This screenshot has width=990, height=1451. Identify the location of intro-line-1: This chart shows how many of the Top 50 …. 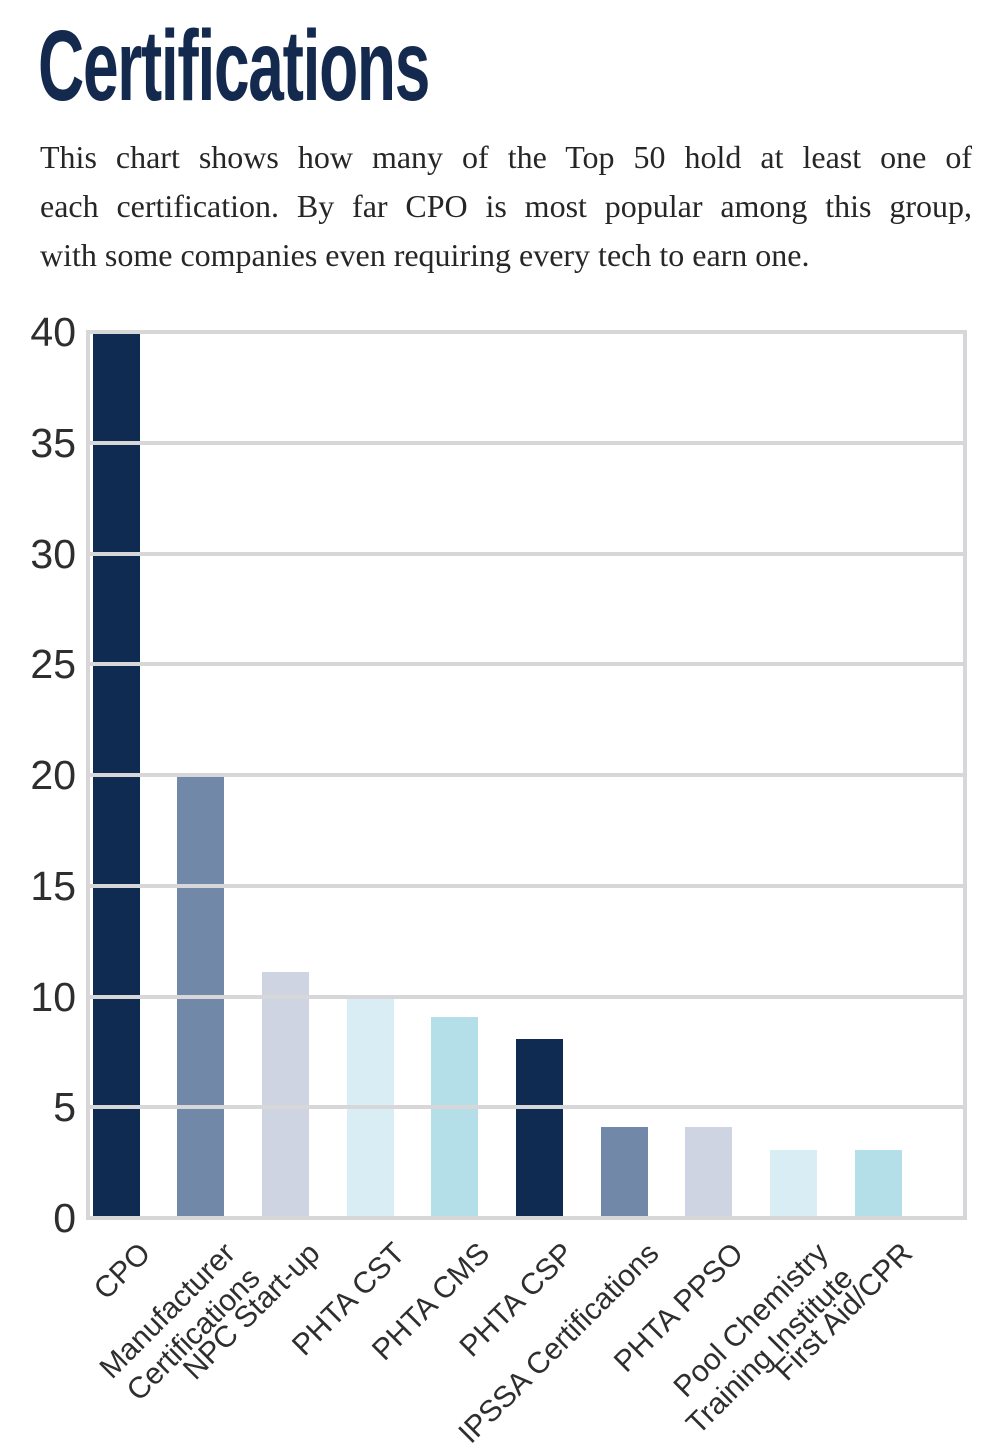
(506, 157).